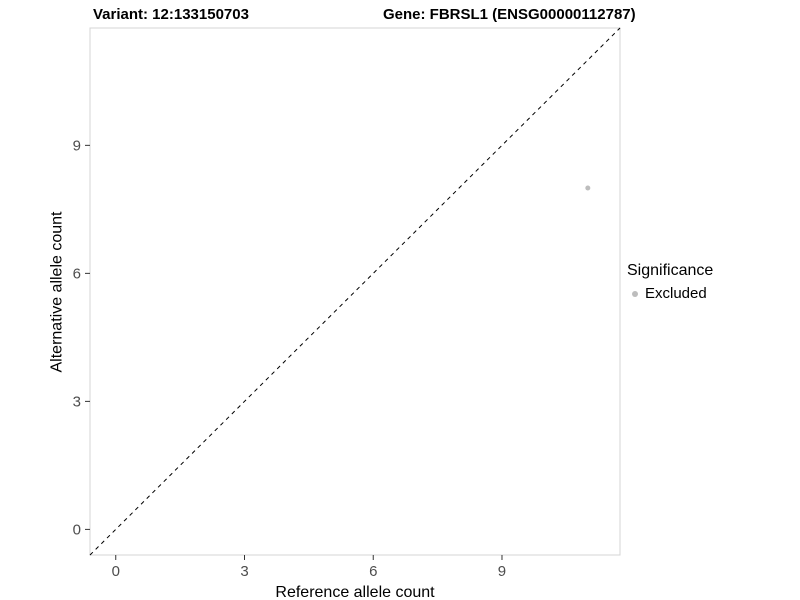 This screenshot has width=800, height=600. Describe the element at coordinates (244, 571) in the screenshot. I see `x-tick-label: 3` at that location.